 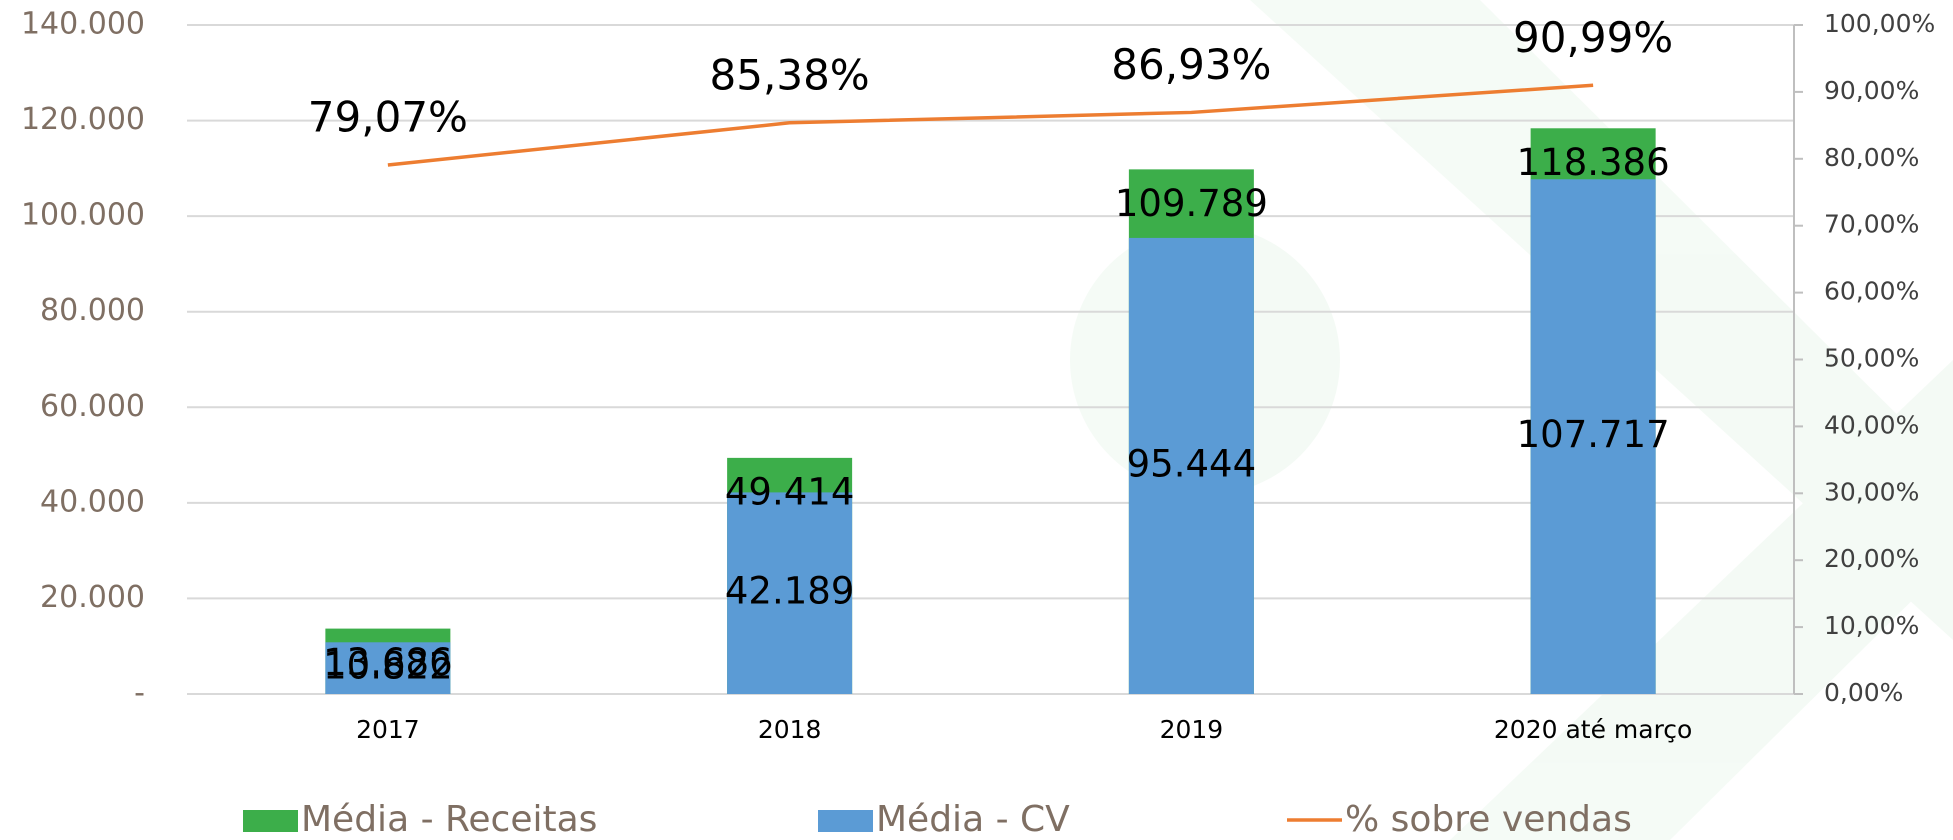 I want to click on y2-tick-label: 100,00%, so click(x=1879, y=23).